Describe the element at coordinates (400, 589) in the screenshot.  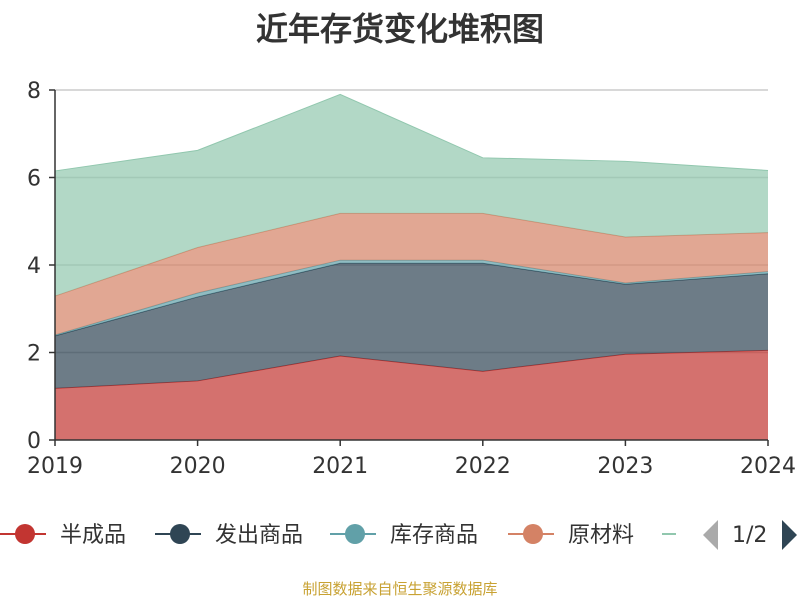
I see `source-note: 制图数据来自恒生聚源数据库` at that location.